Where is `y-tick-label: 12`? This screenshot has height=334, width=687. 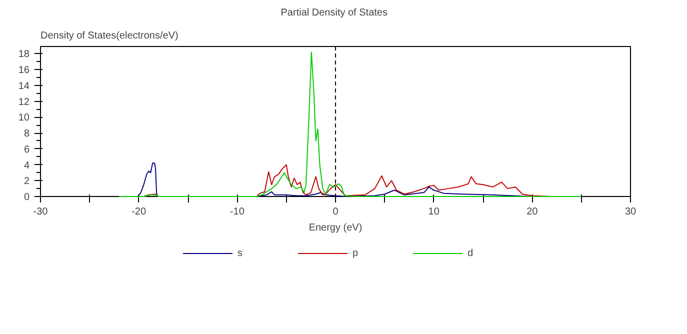
y-tick-label: 12 is located at coordinates (24, 102).